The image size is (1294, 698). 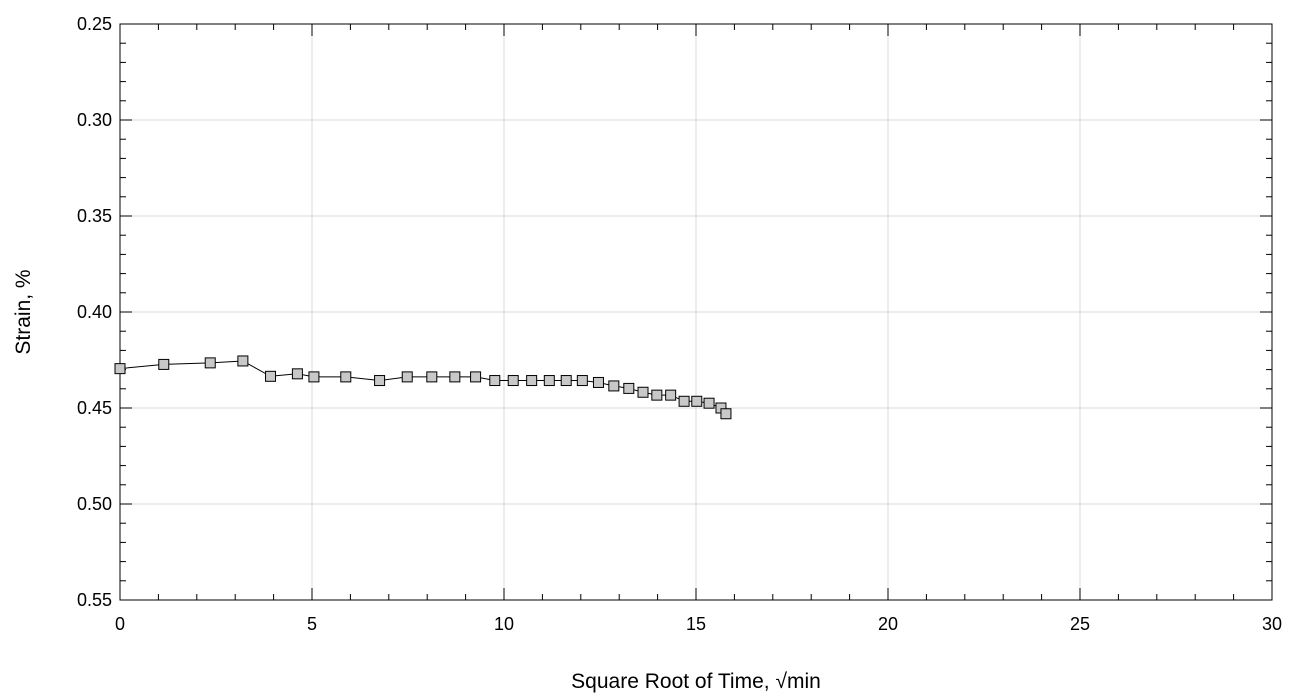 I want to click on series-line, so click(x=423, y=387).